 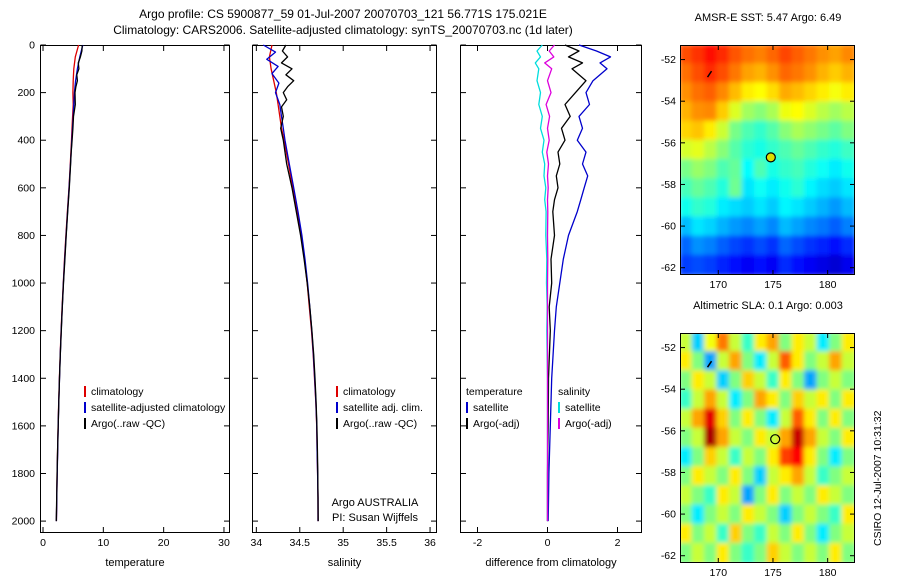 I want to click on svg-text: 20, so click(x=164, y=543).